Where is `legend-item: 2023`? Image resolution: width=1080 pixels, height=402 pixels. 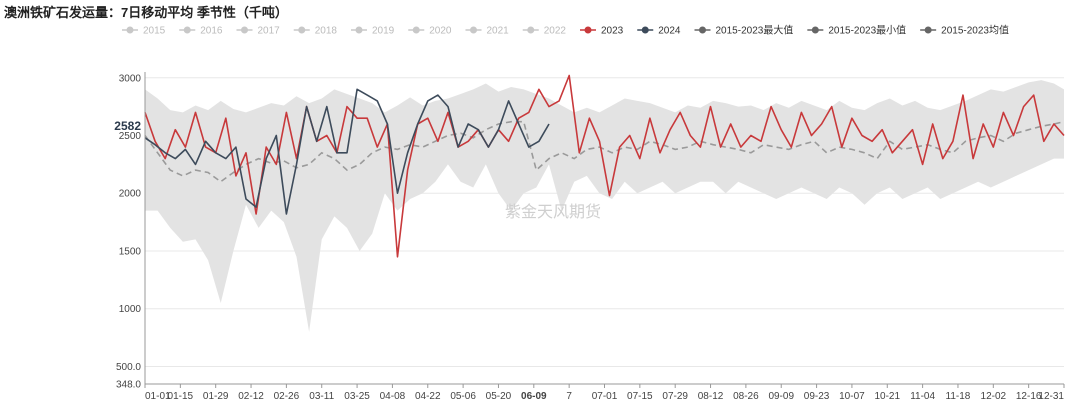
legend-item: 2023 is located at coordinates (602, 31).